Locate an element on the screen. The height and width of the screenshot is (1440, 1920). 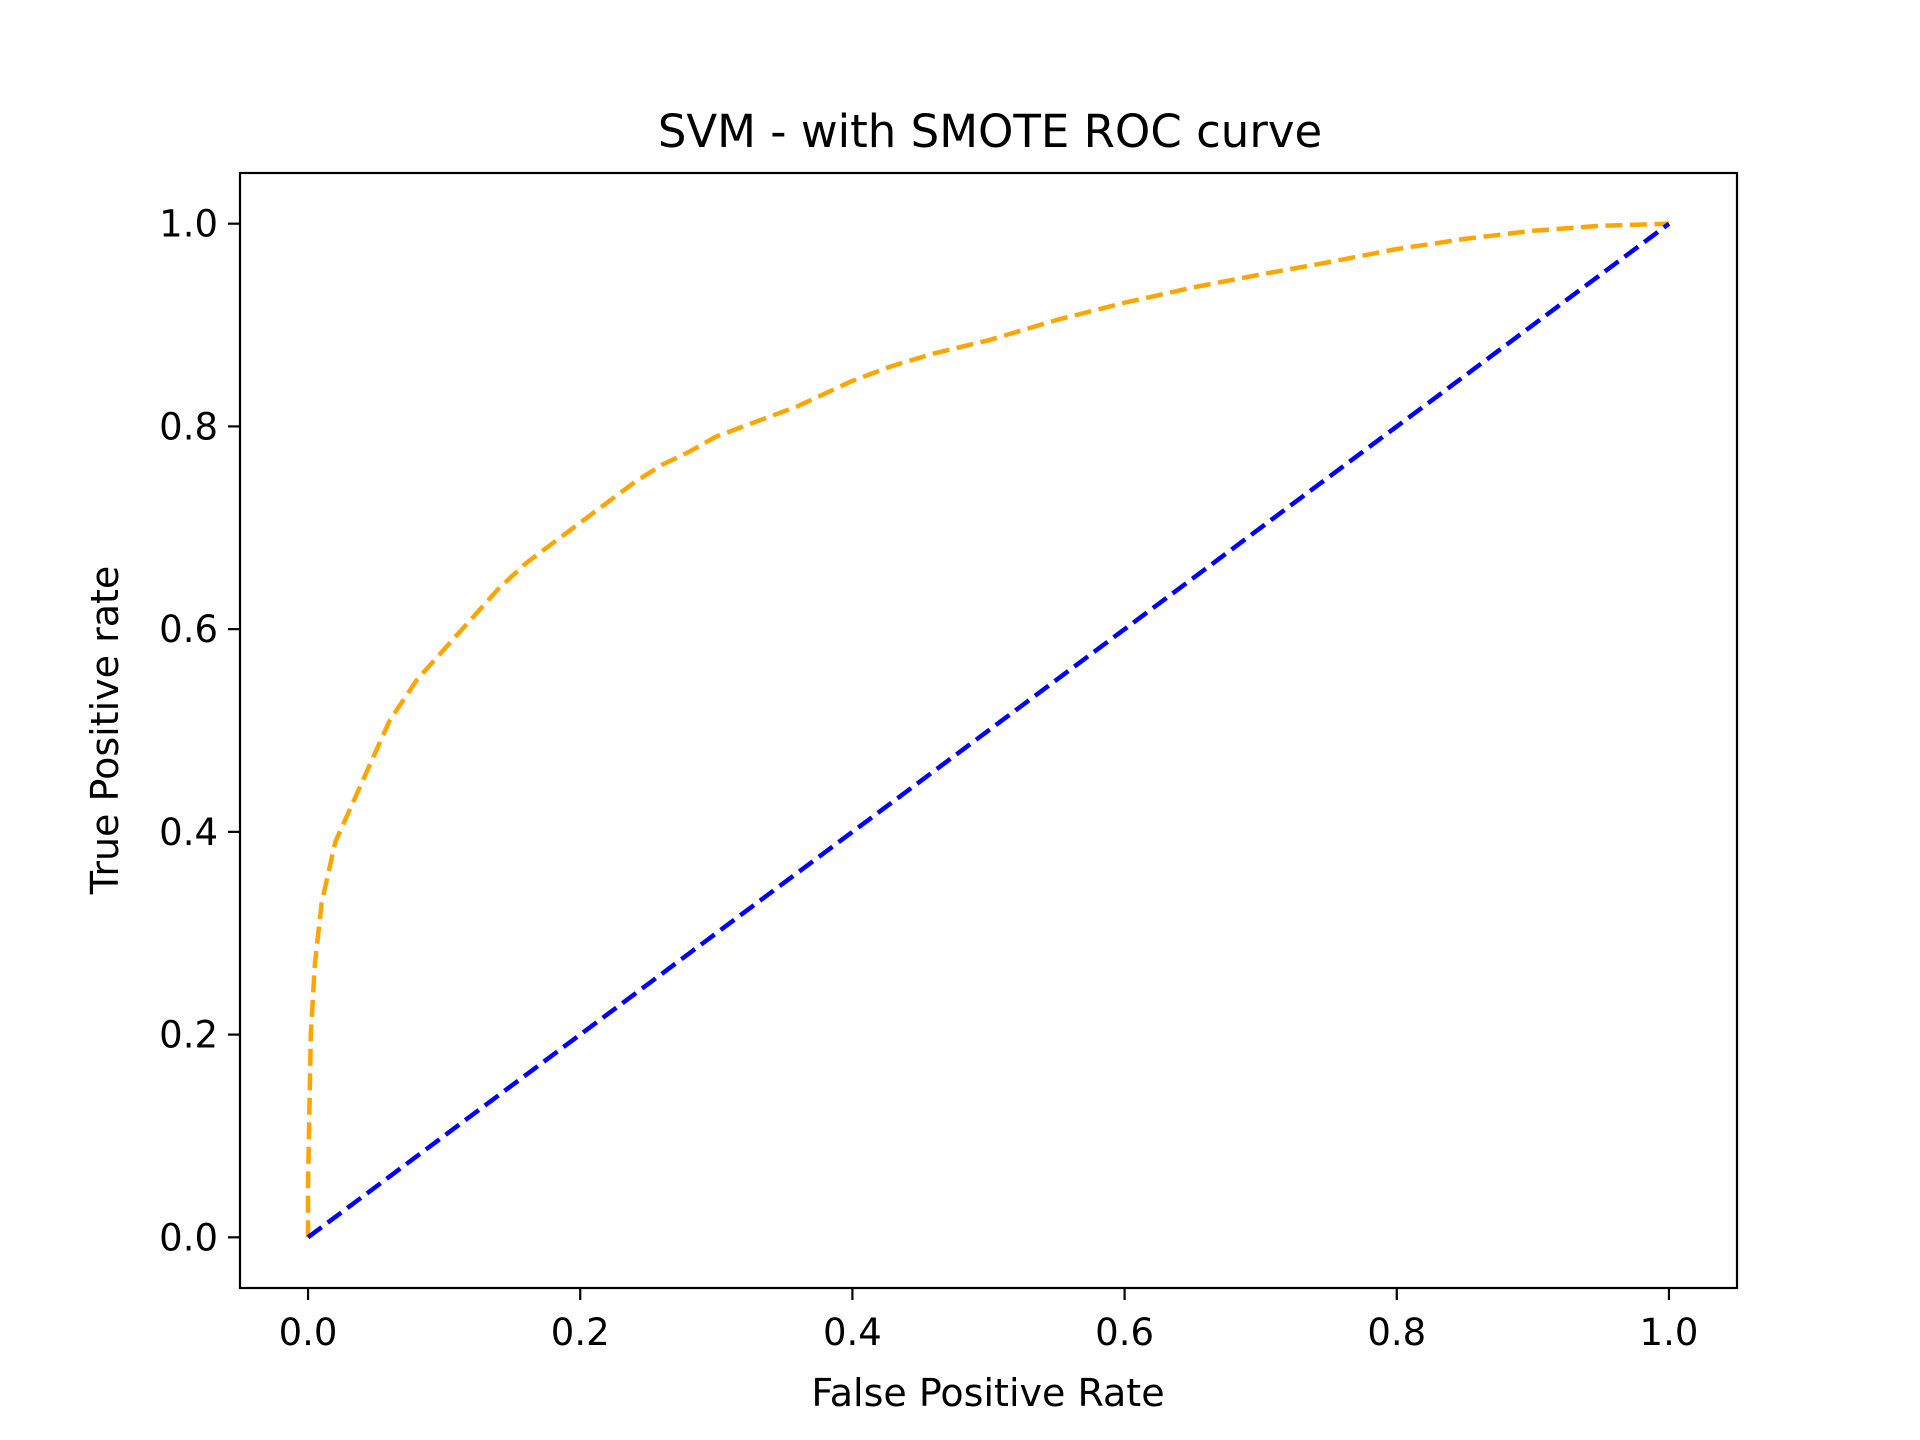
x-tick-label: 0.8 is located at coordinates (1396, 1332).